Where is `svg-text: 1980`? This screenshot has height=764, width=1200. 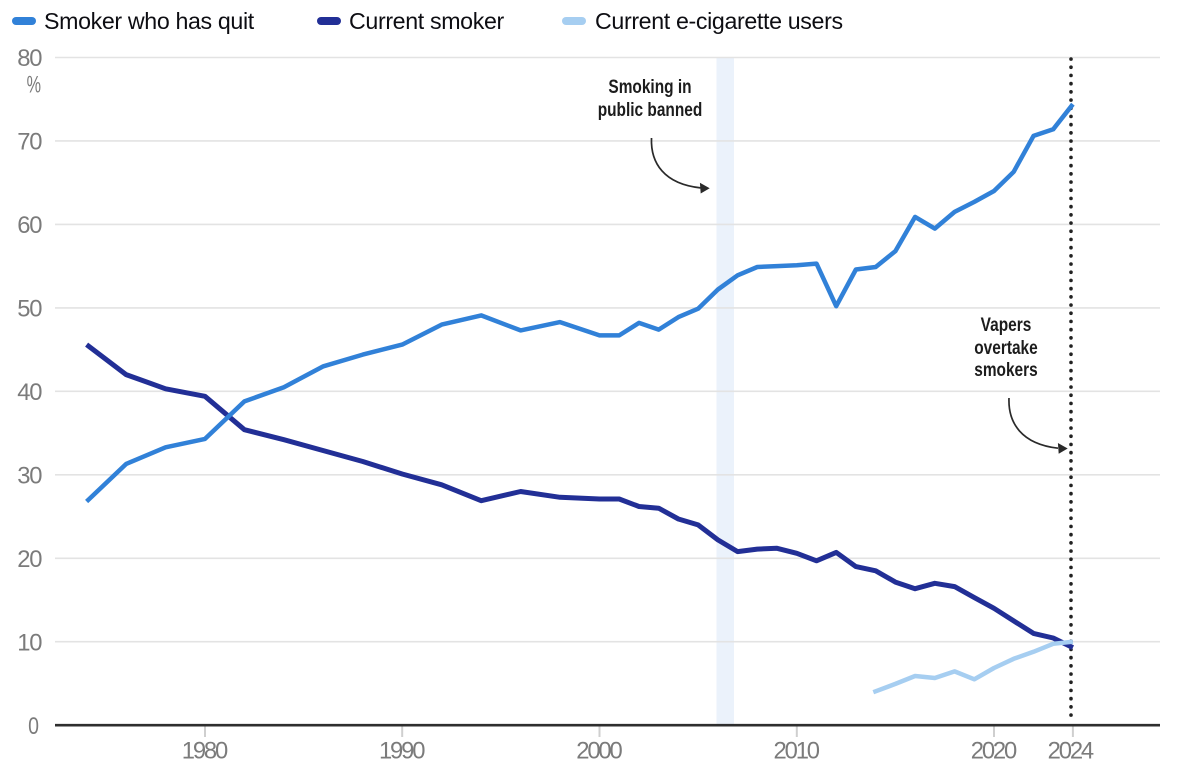 svg-text: 1980 is located at coordinates (205, 751).